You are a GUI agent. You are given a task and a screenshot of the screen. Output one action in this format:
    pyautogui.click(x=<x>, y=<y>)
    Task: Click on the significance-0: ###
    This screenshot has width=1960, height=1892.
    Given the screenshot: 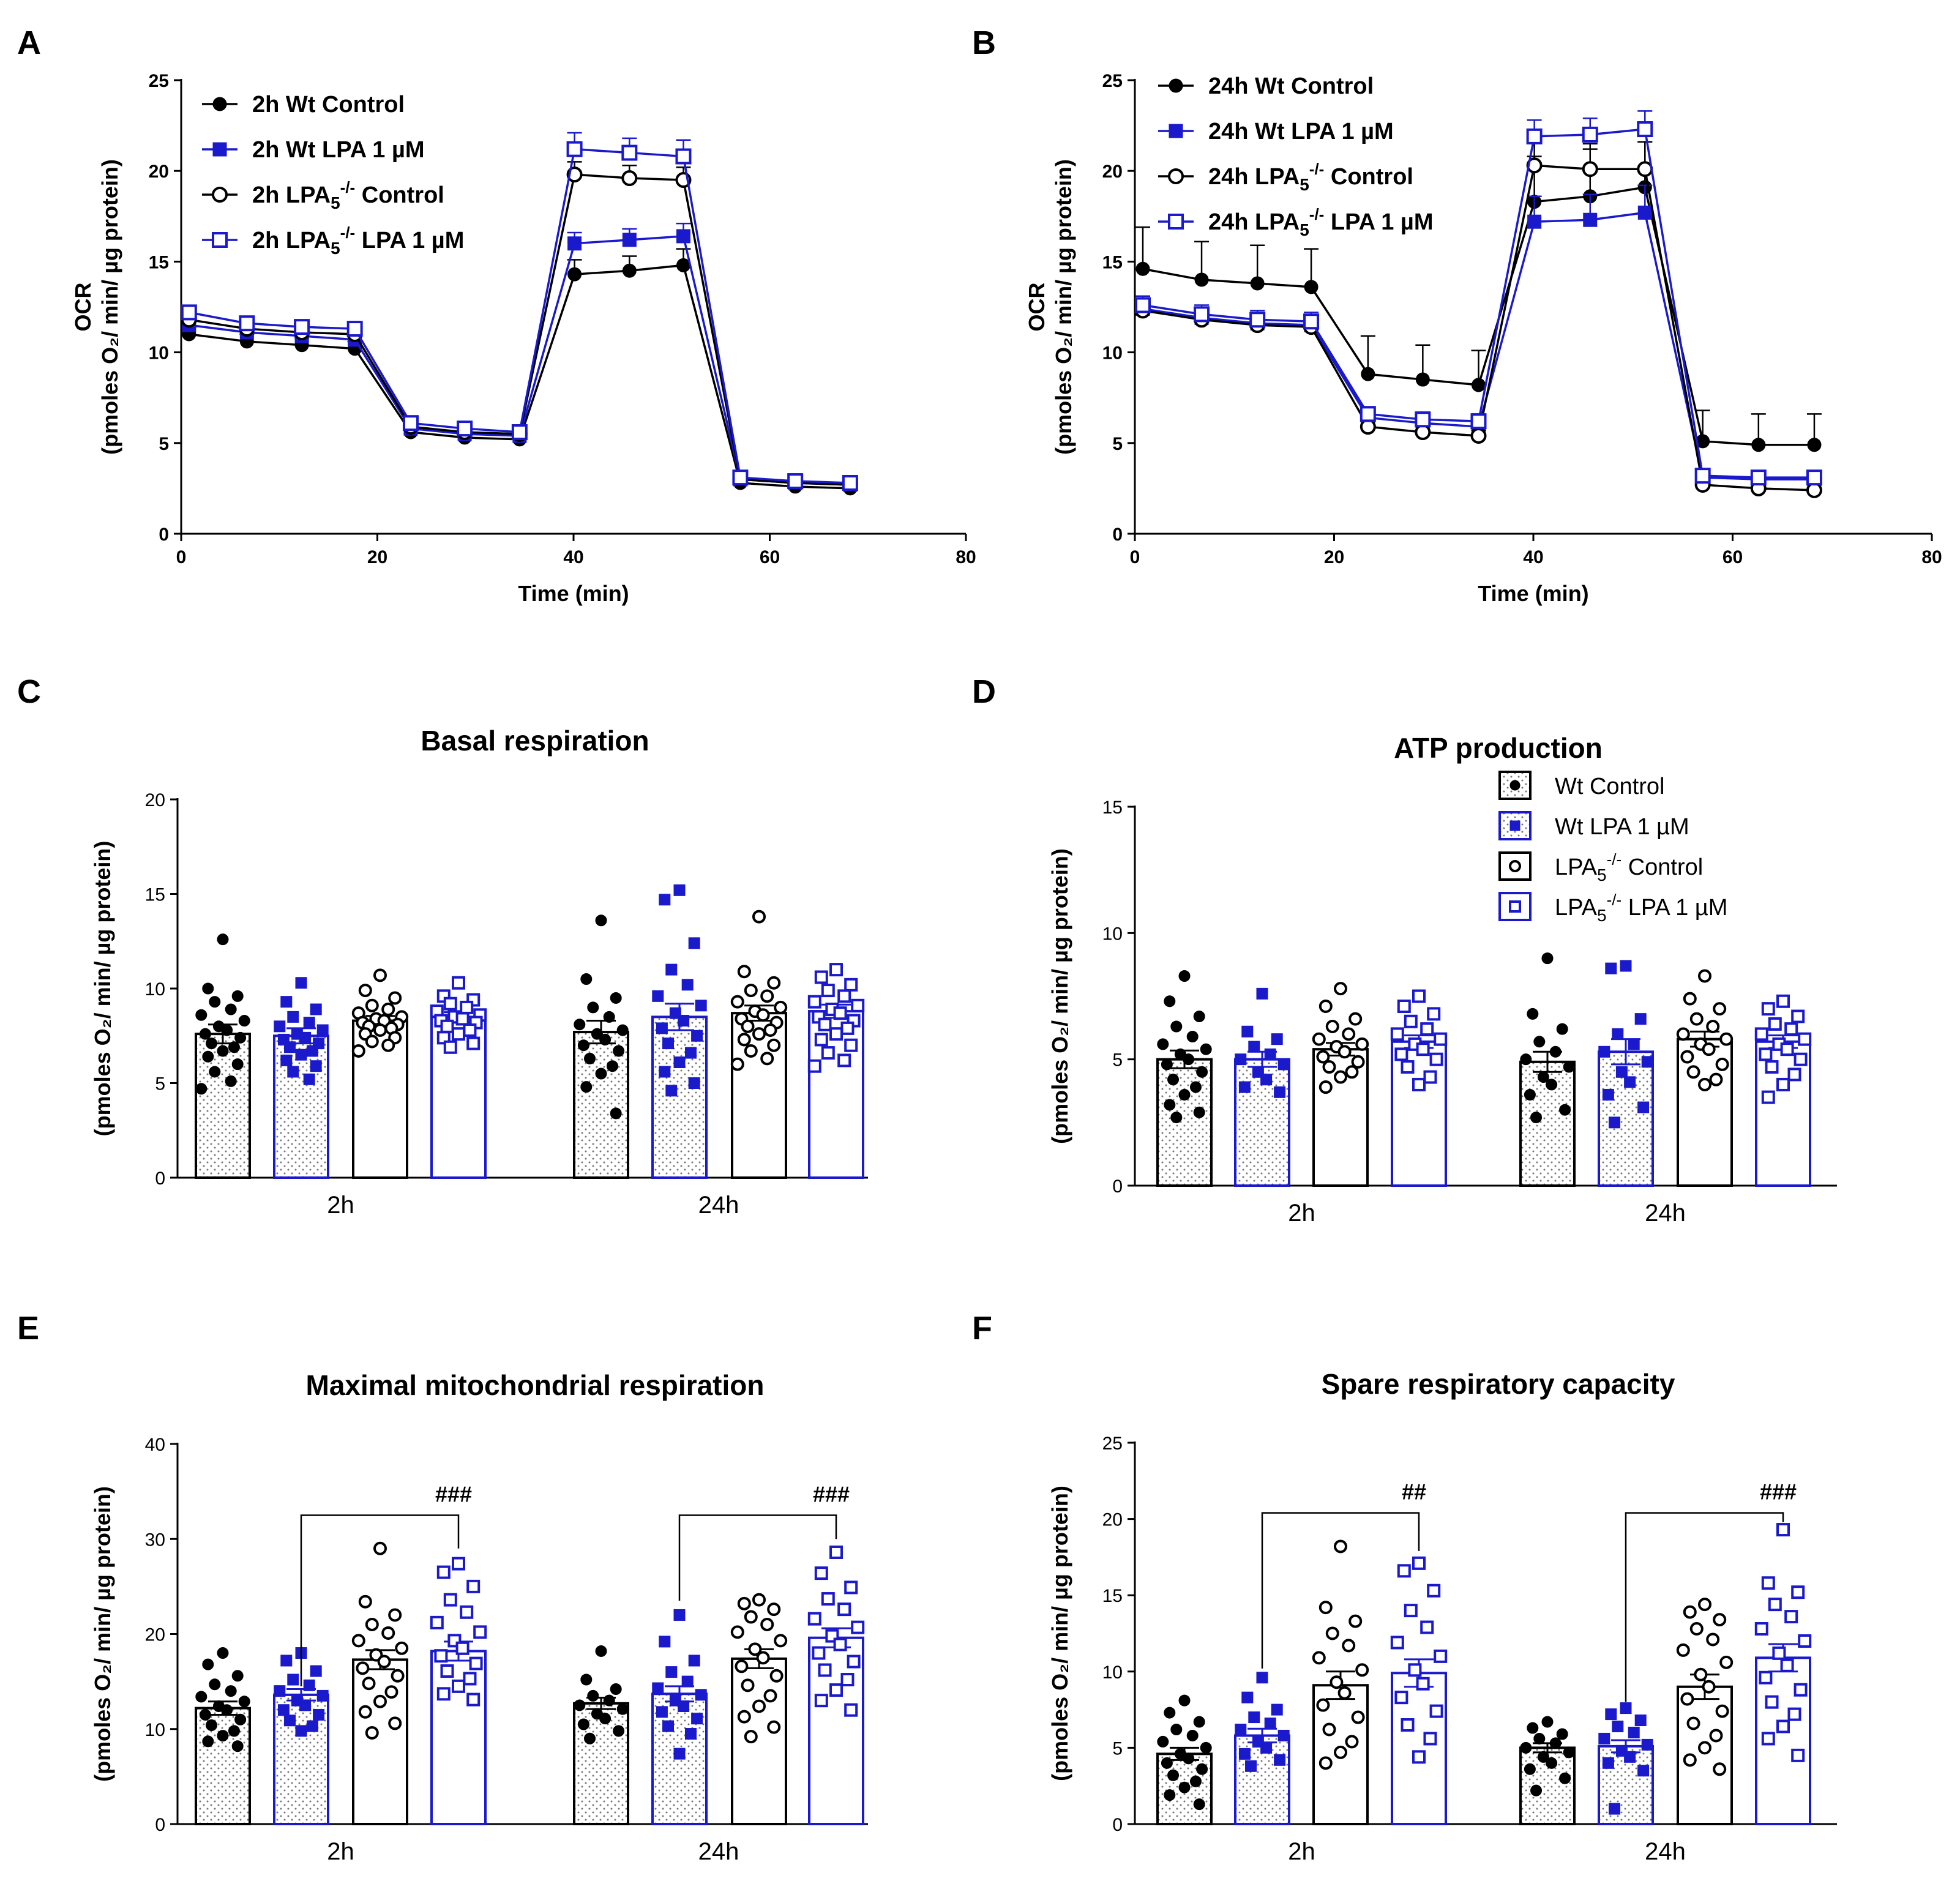 What is the action you would take?
    pyautogui.click(x=386, y=1583)
    